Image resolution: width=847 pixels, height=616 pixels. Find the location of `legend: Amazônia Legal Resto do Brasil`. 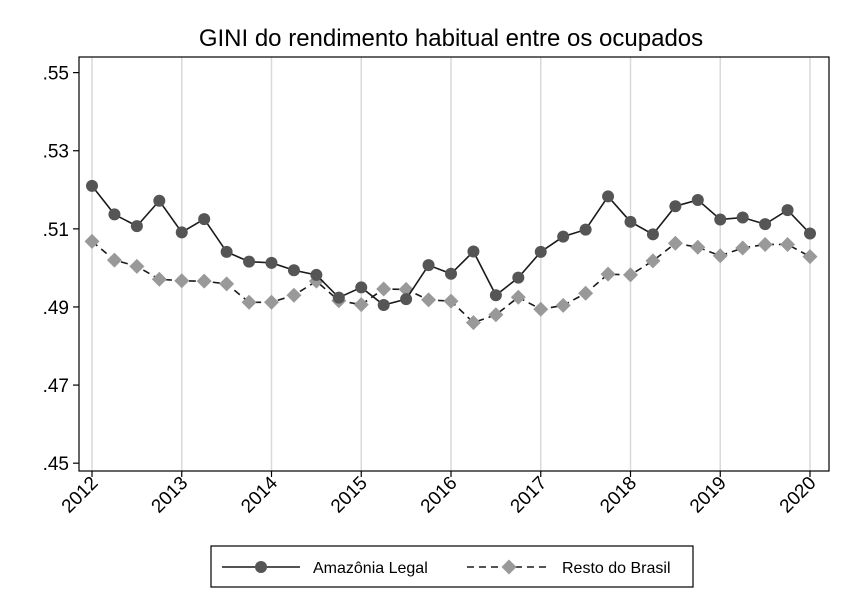

legend: Amazônia Legal Resto do Brasil is located at coordinates (452, 566).